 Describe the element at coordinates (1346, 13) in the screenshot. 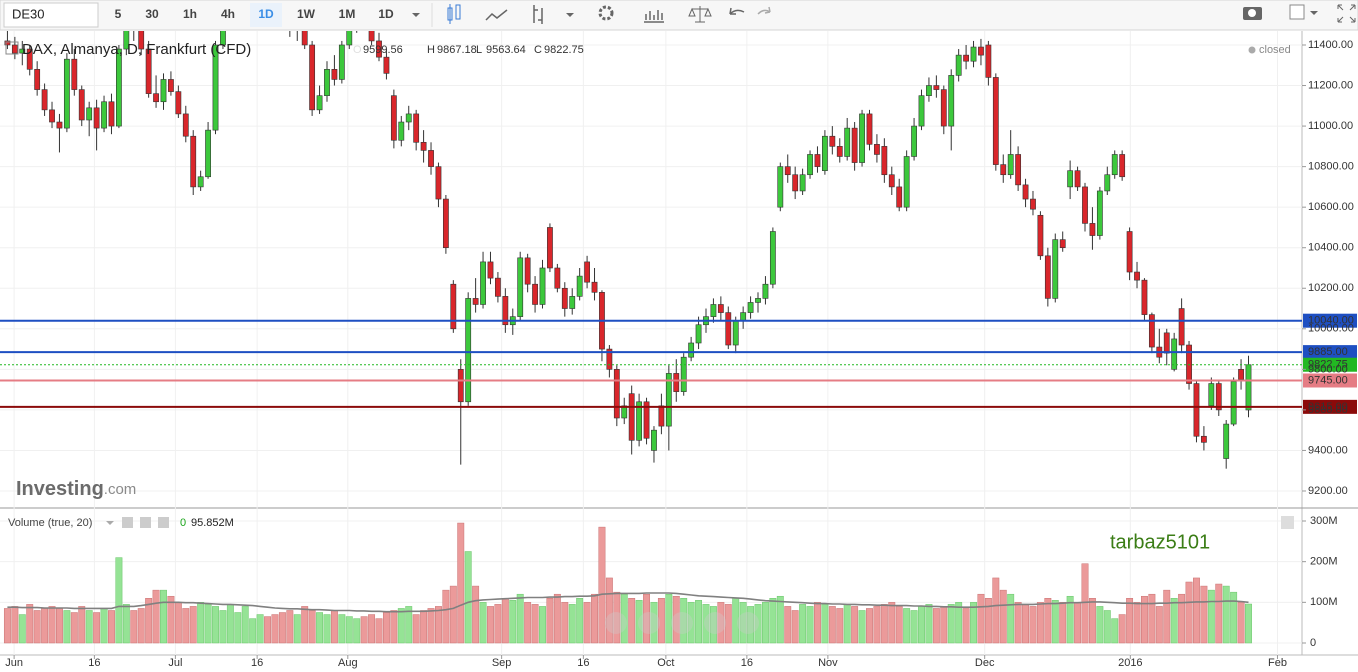

I see `fullscreen-icon` at that location.